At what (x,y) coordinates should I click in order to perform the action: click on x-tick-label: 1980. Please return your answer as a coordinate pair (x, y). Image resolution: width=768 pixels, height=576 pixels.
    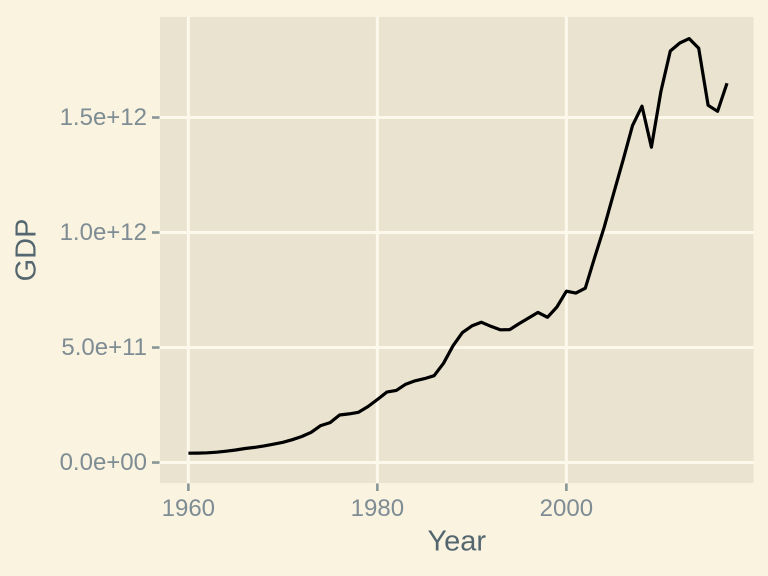
    Looking at the image, I should click on (377, 508).